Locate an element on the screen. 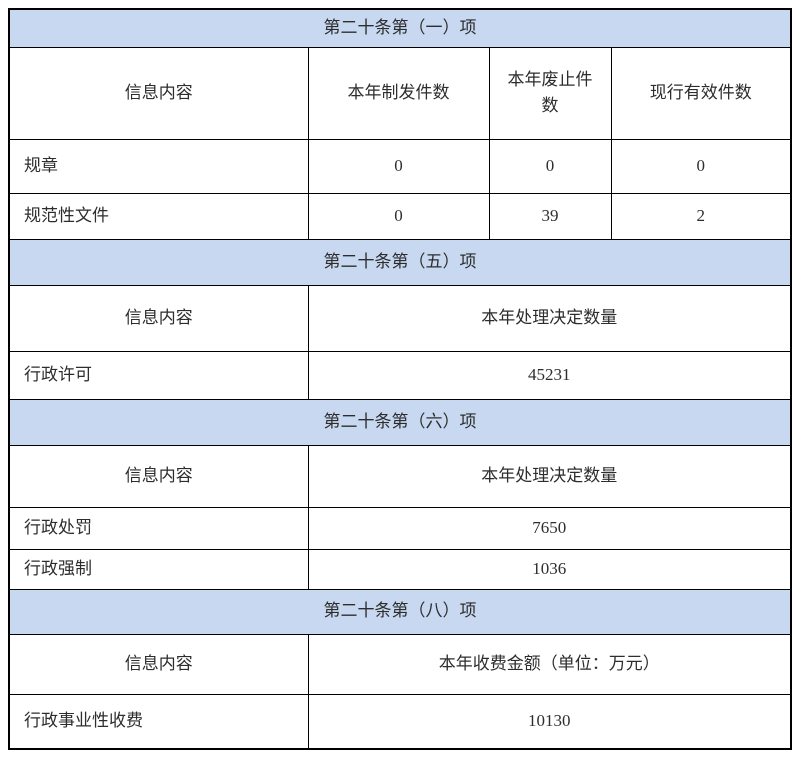  section-3-header-row: 信息内容 本年处理决定数量 is located at coordinates (400, 476).